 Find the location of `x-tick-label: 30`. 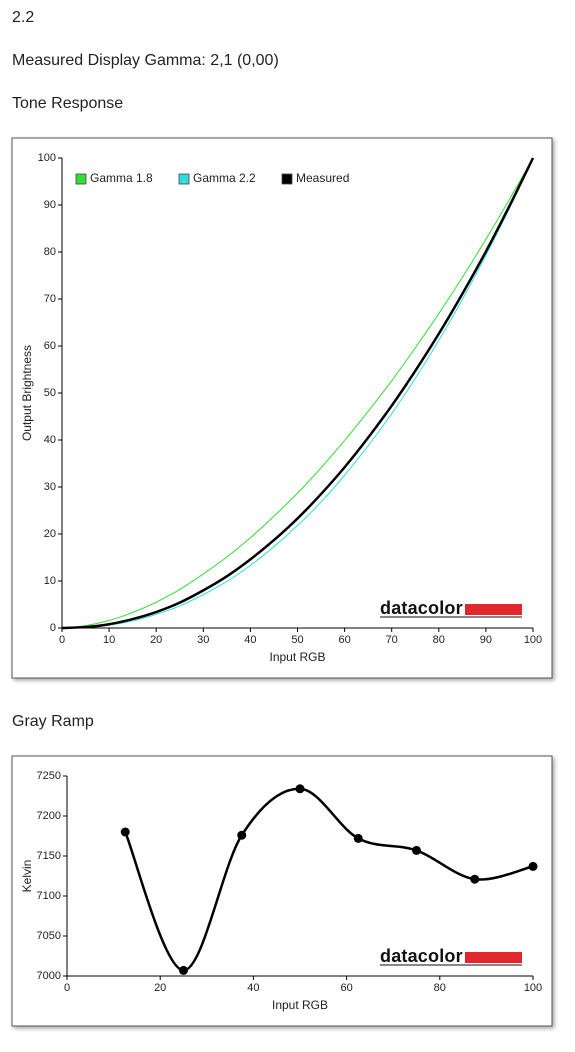

x-tick-label: 30 is located at coordinates (203, 640).